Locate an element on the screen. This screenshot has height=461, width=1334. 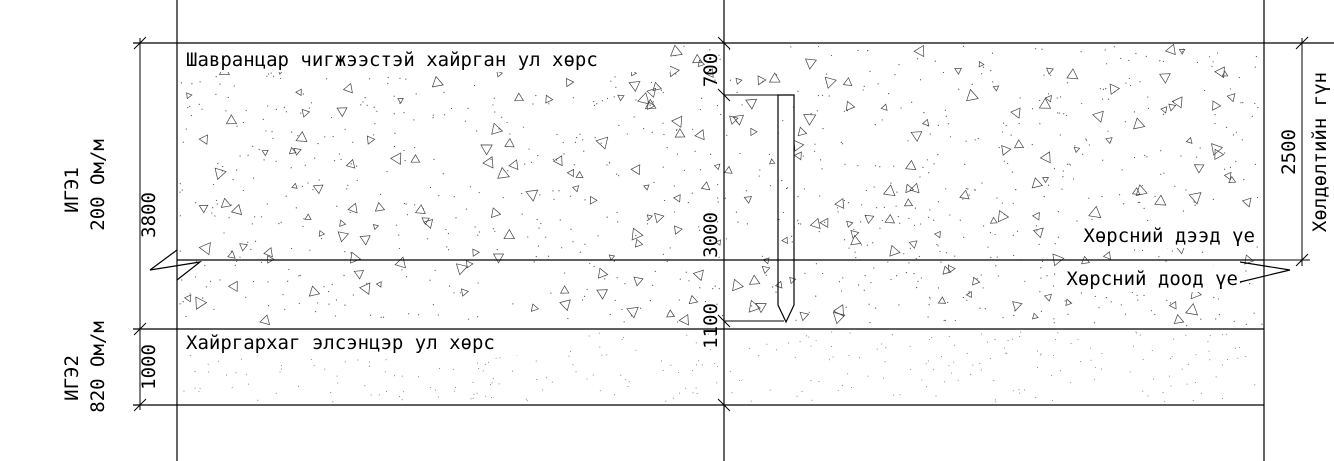
label-bg is located at coordinates (1160, 235).